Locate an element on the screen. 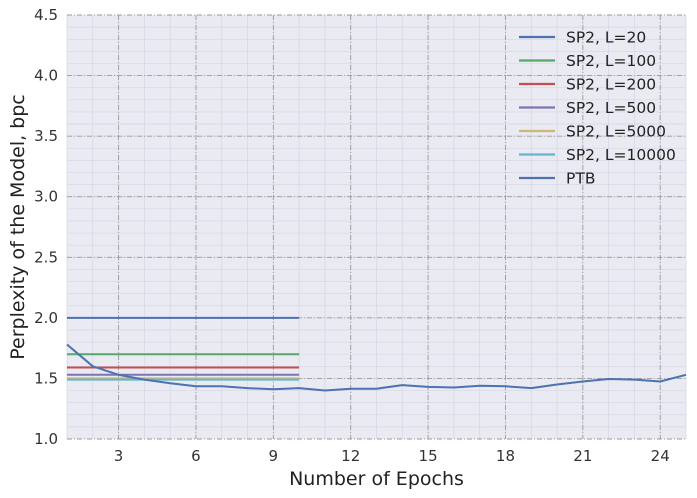 The image size is (697, 498). x-tick-label: 12 is located at coordinates (350, 456).